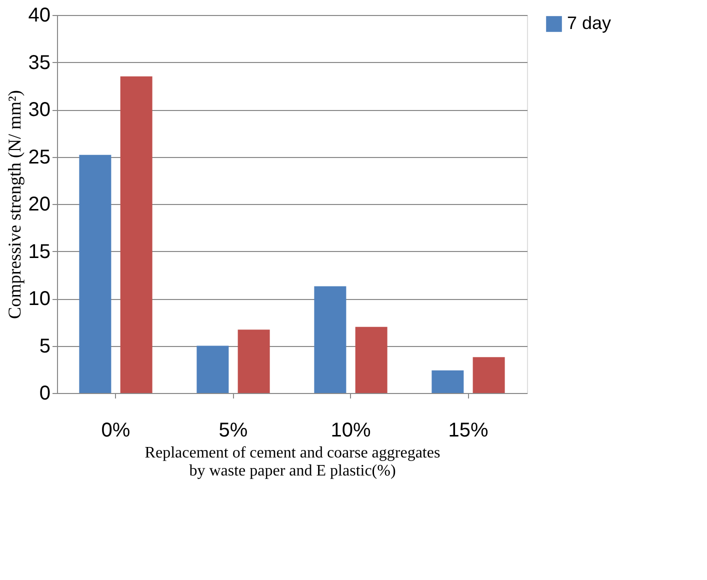 The image size is (707, 580). I want to click on y-tick-label: 30, so click(39, 110).